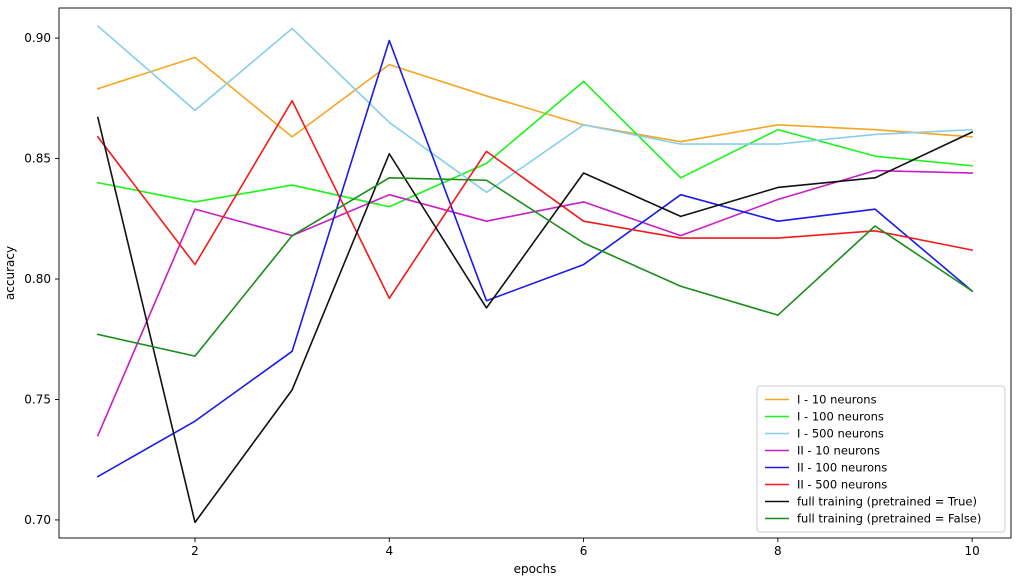 The height and width of the screenshot is (580, 1024). Describe the element at coordinates (37, 38) in the screenshot. I see `y-tick-label: 0.90` at that location.